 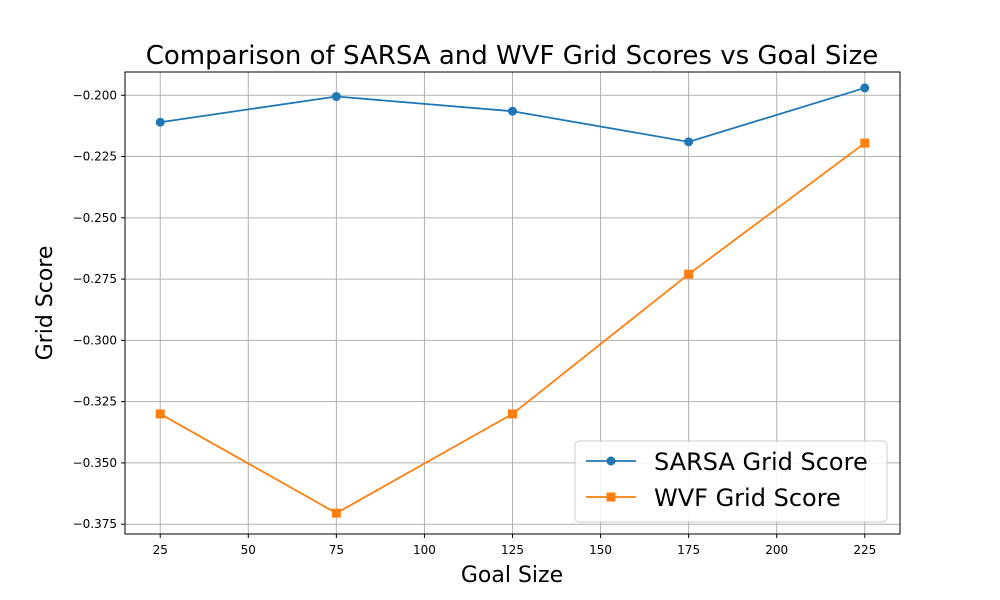 I want to click on x-axis-ticks: 25 50 75 100 125 150 175 200 225, so click(x=514, y=545).